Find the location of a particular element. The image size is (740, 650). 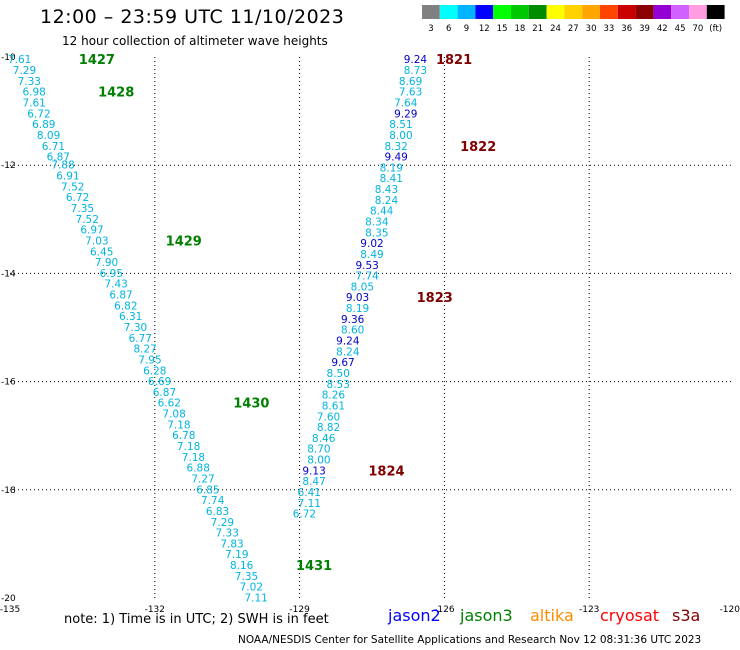

wave-height-value: 6.71 is located at coordinates (53, 147).